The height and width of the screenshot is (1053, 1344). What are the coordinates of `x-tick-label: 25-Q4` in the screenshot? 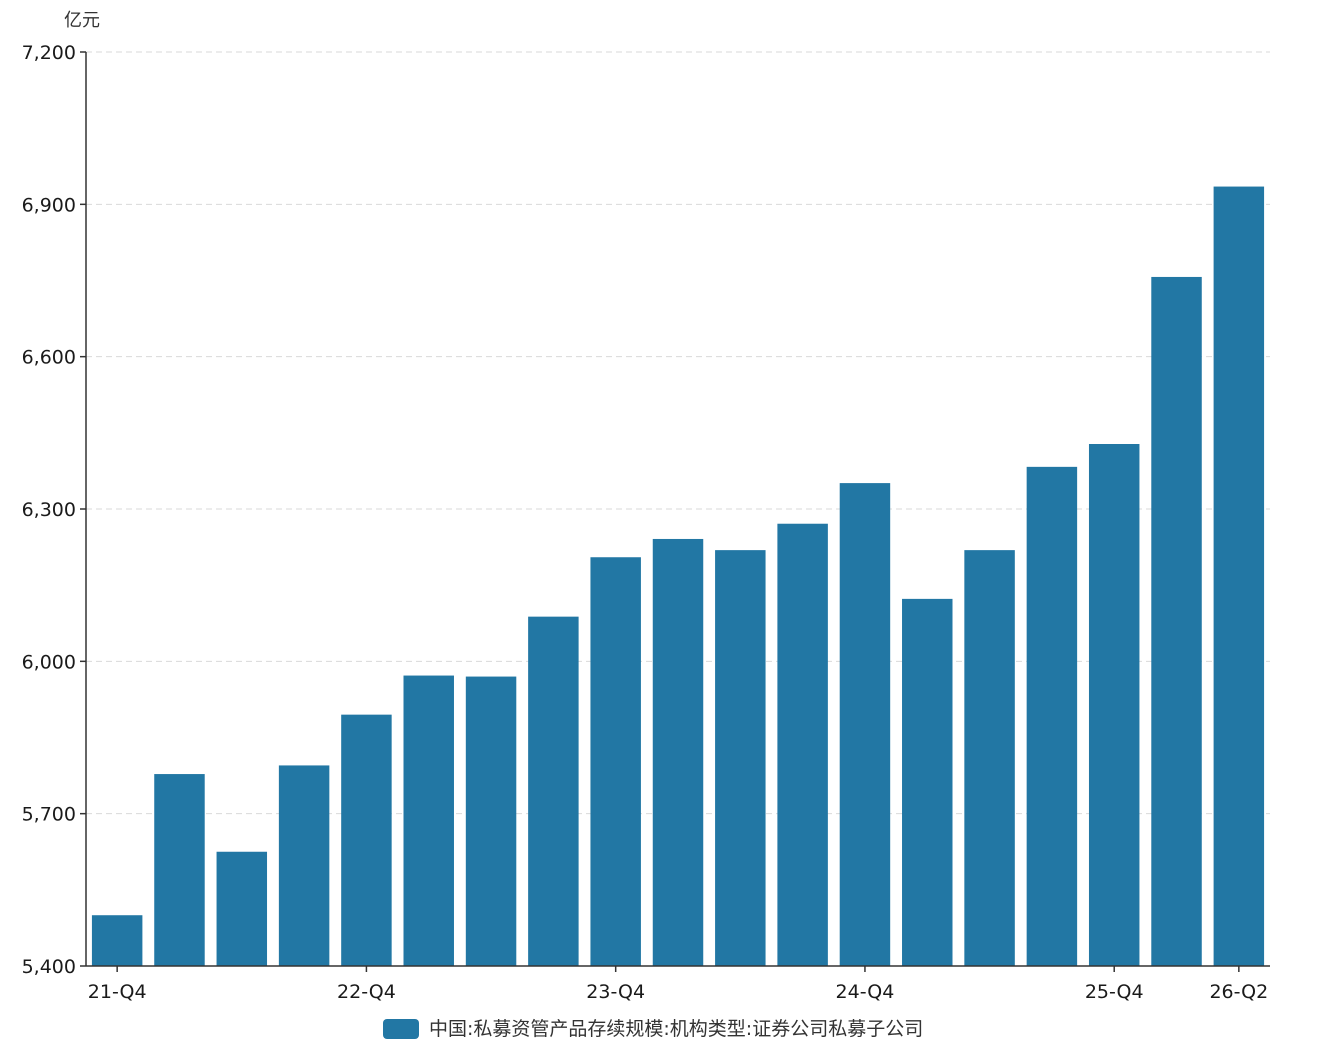 It's located at (1114, 992).